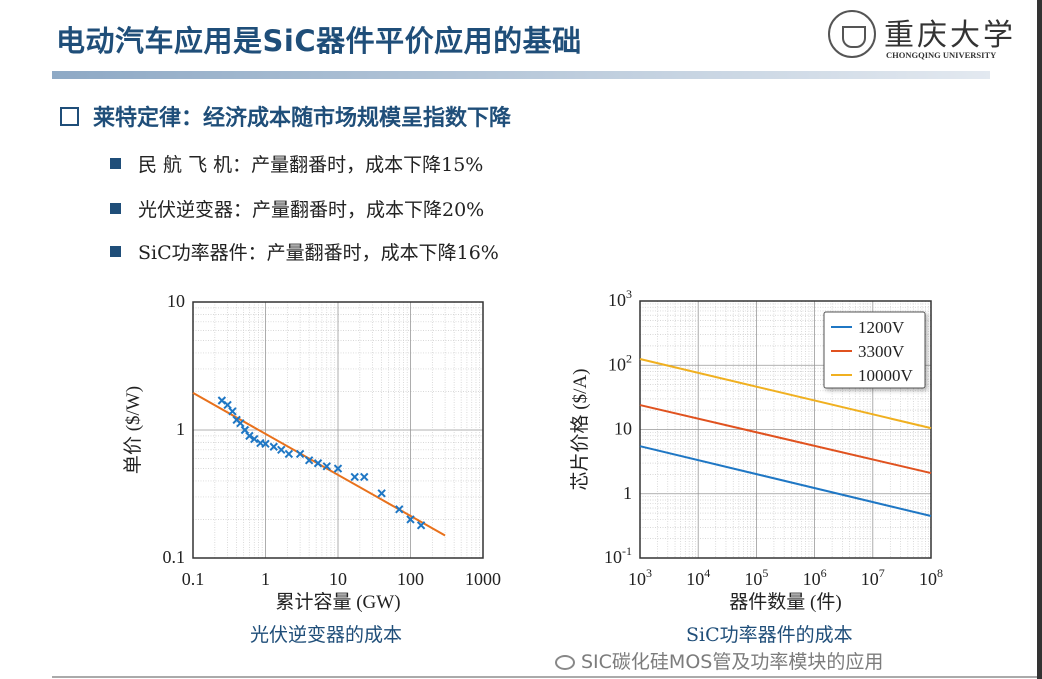  Describe the element at coordinates (785, 481) in the screenshot. I see `series-line-1200V` at that location.